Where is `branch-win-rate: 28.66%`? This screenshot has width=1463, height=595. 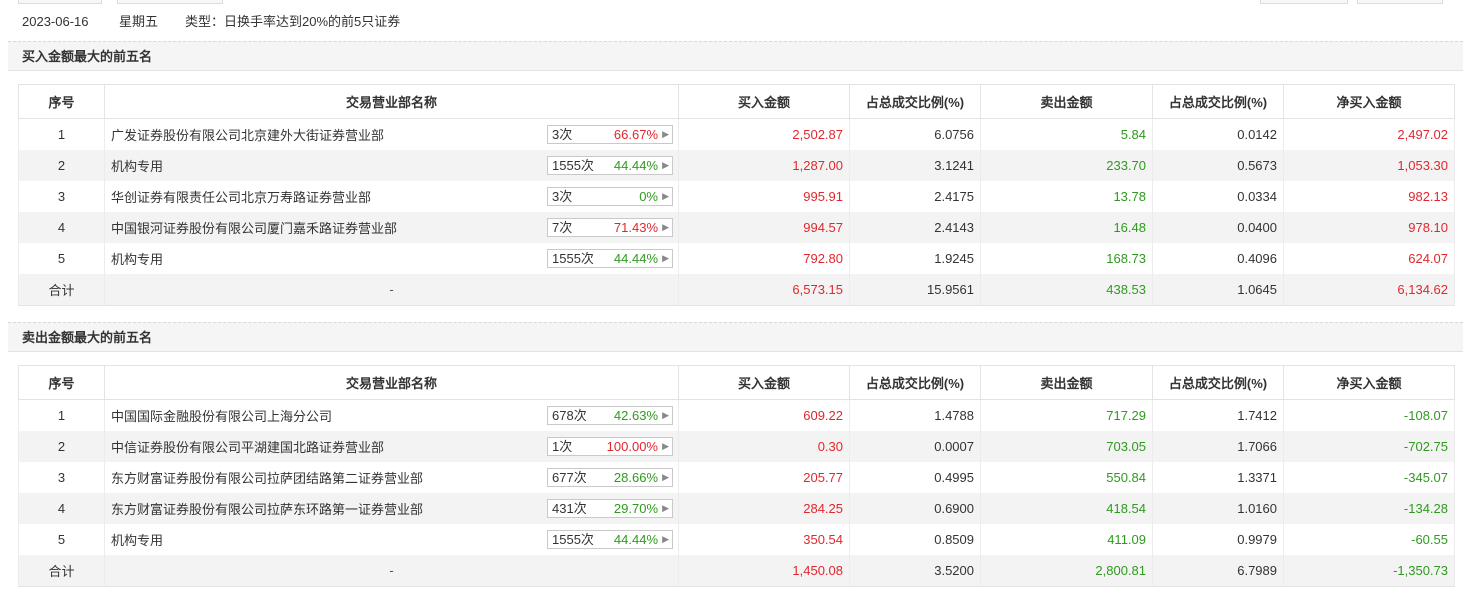
branch-win-rate: 28.66% is located at coordinates (635, 477).